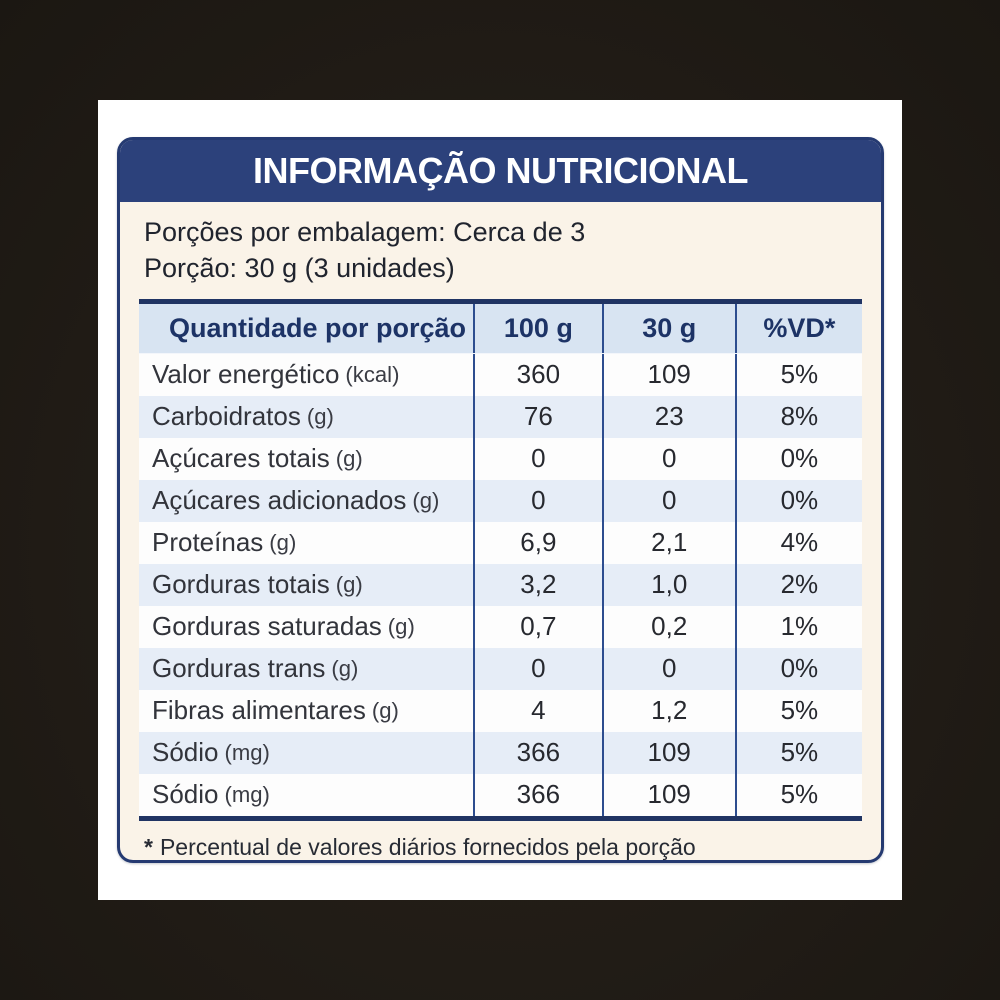 The image size is (1000, 1000). I want to click on nutrient-name: Gorduras trans, so click(239, 668).